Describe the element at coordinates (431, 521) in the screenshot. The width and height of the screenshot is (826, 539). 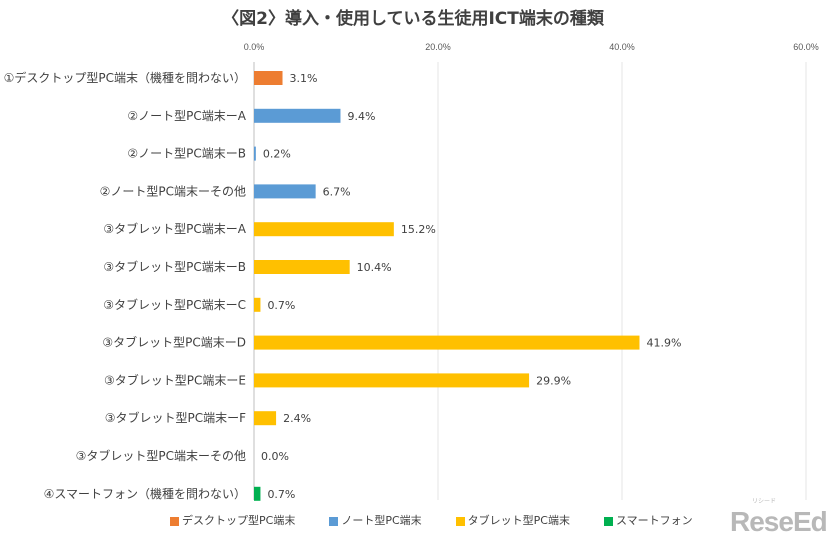
I see `legend: デスクトップ型PC端末 ノート型PC端末 タブレット型PC端末 スマートフォン` at that location.